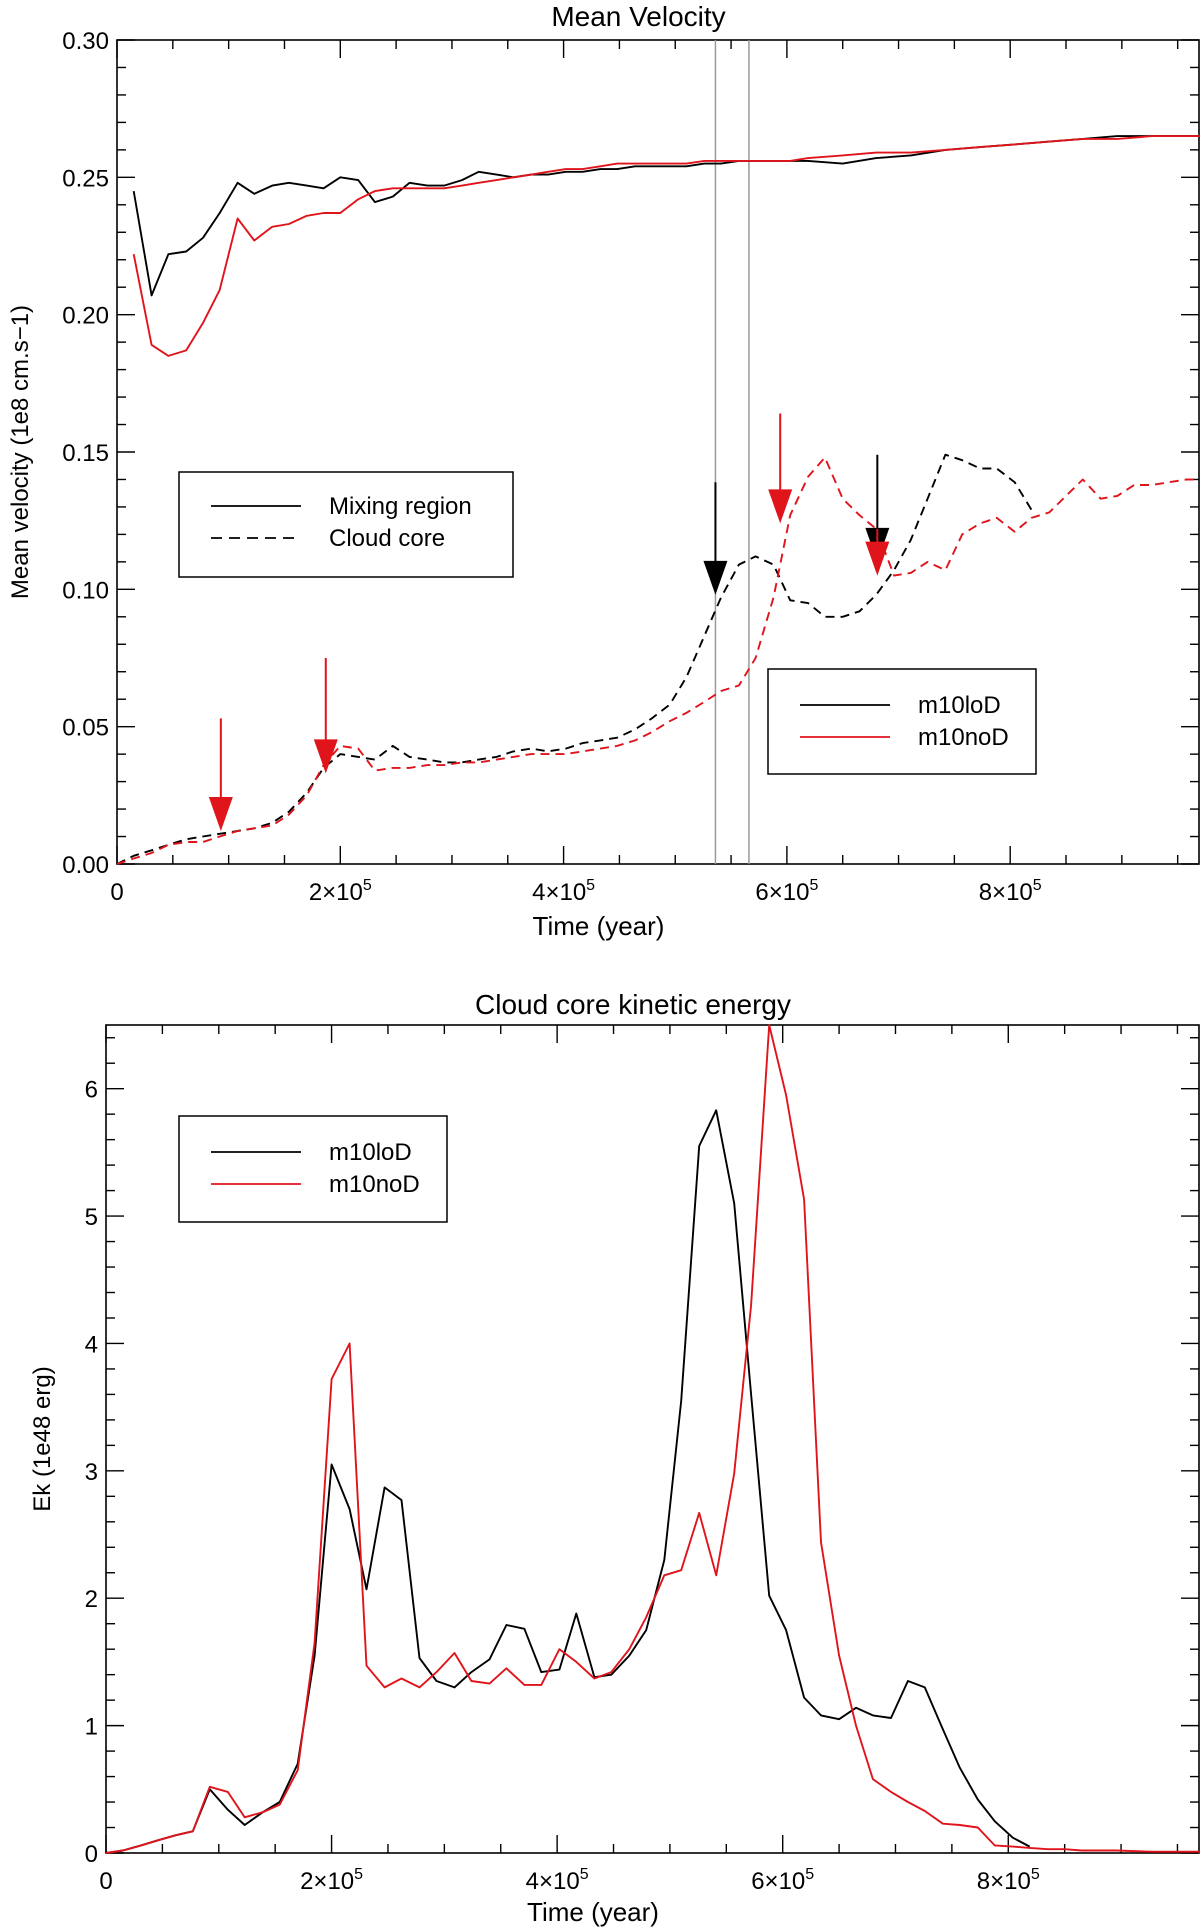 The image size is (1200, 1930). What do you see at coordinates (666, 216) in the screenshot?
I see `series-line-m10loD-mixing-region` at bounding box center [666, 216].